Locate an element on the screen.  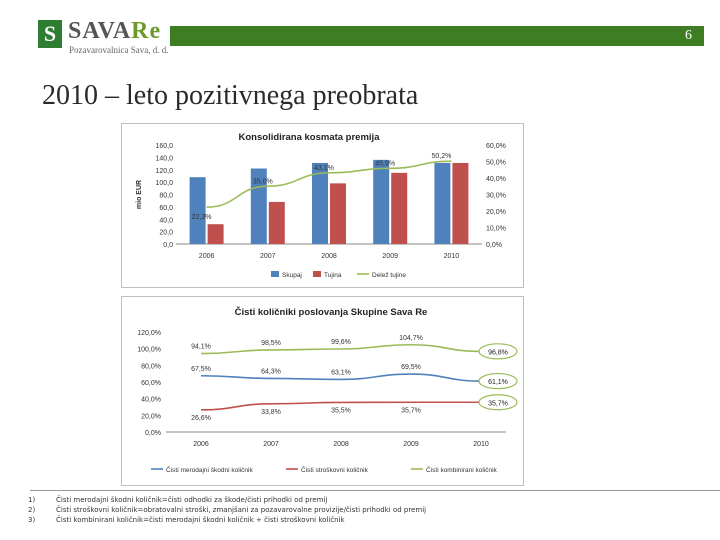
data-label: 63,1% is located at coordinates (341, 372).